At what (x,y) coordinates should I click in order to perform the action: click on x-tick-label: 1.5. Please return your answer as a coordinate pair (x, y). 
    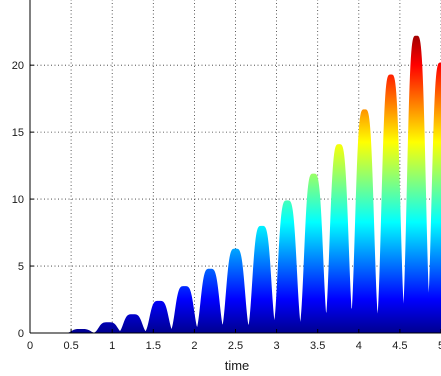
    Looking at the image, I should click on (153, 346).